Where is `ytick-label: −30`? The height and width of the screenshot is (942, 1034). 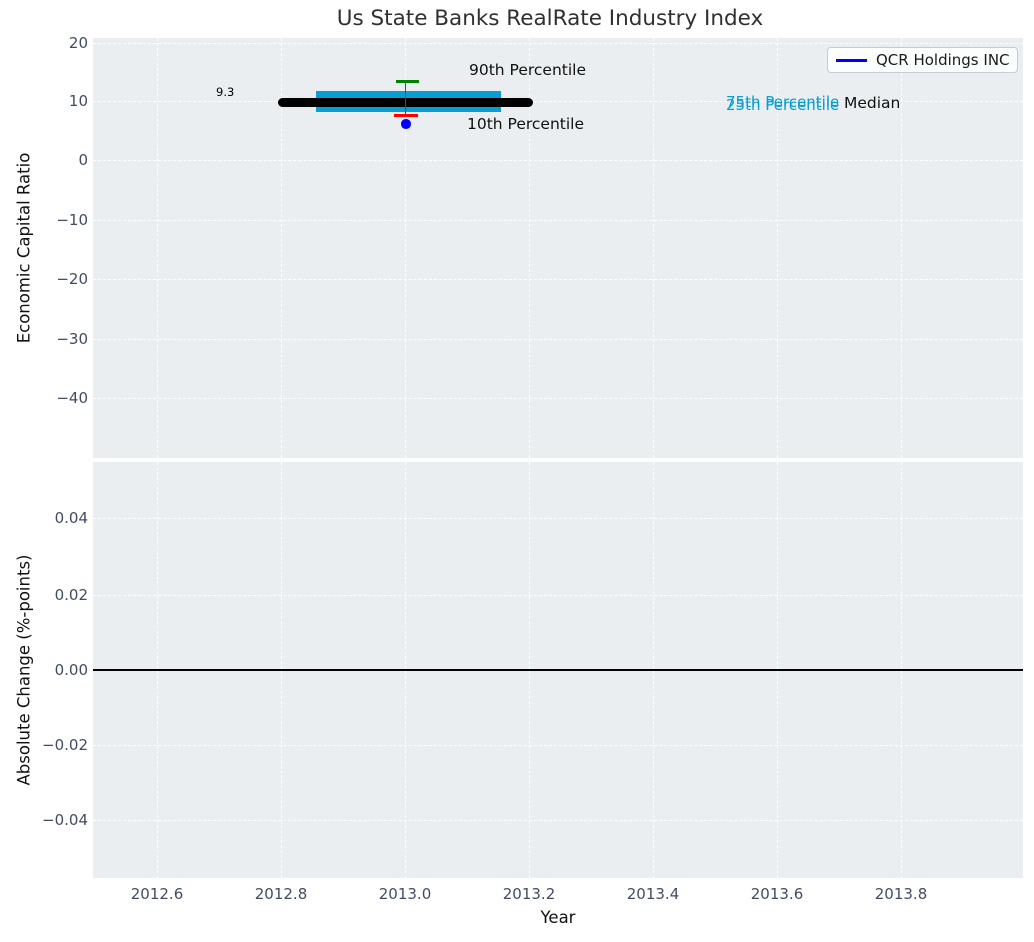 ytick-label: −30 is located at coordinates (72, 339).